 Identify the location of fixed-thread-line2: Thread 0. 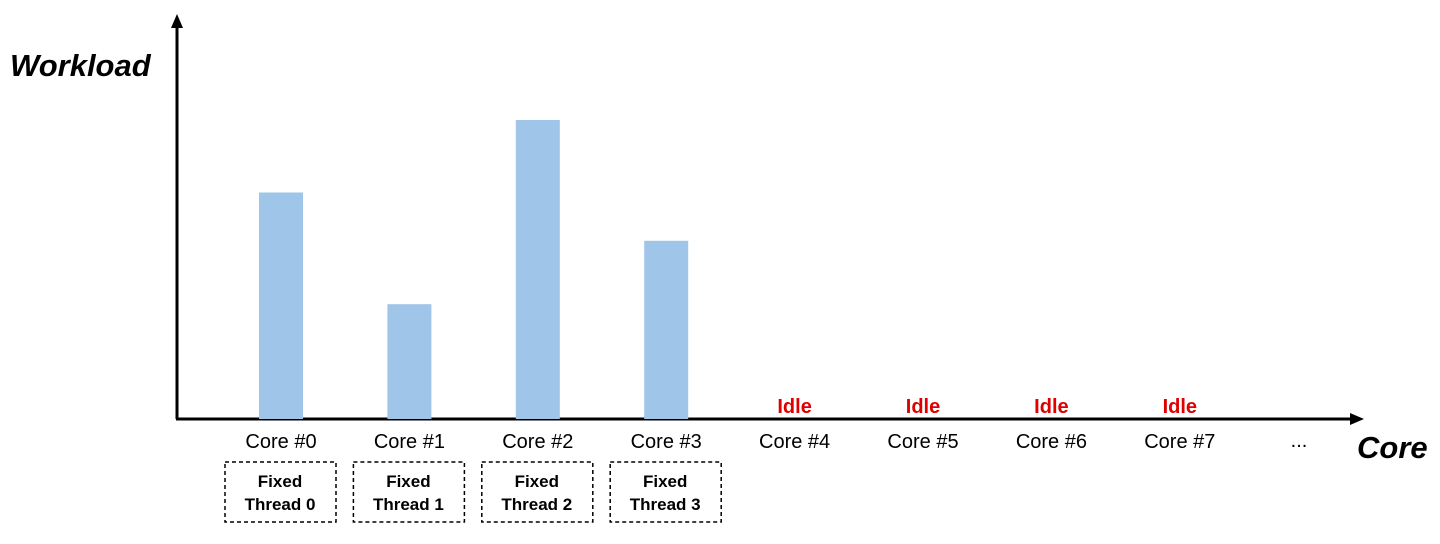
(280, 504).